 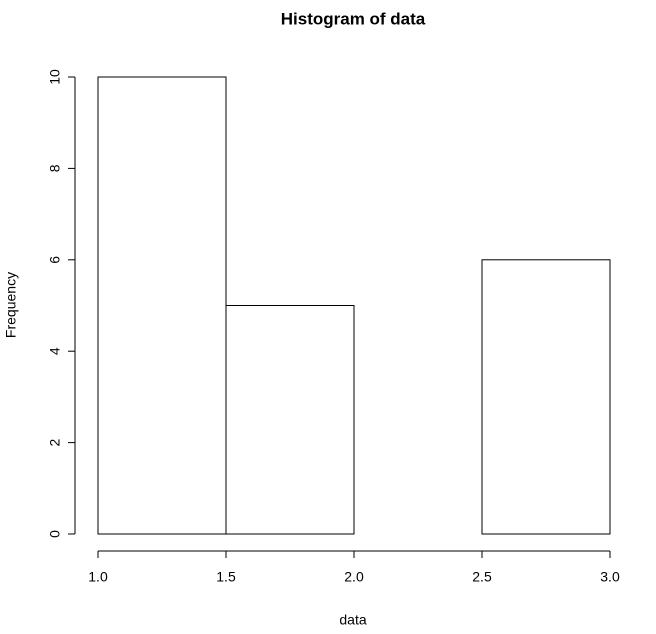 What do you see at coordinates (55, 168) in the screenshot?
I see `y-tick-label: 8` at bounding box center [55, 168].